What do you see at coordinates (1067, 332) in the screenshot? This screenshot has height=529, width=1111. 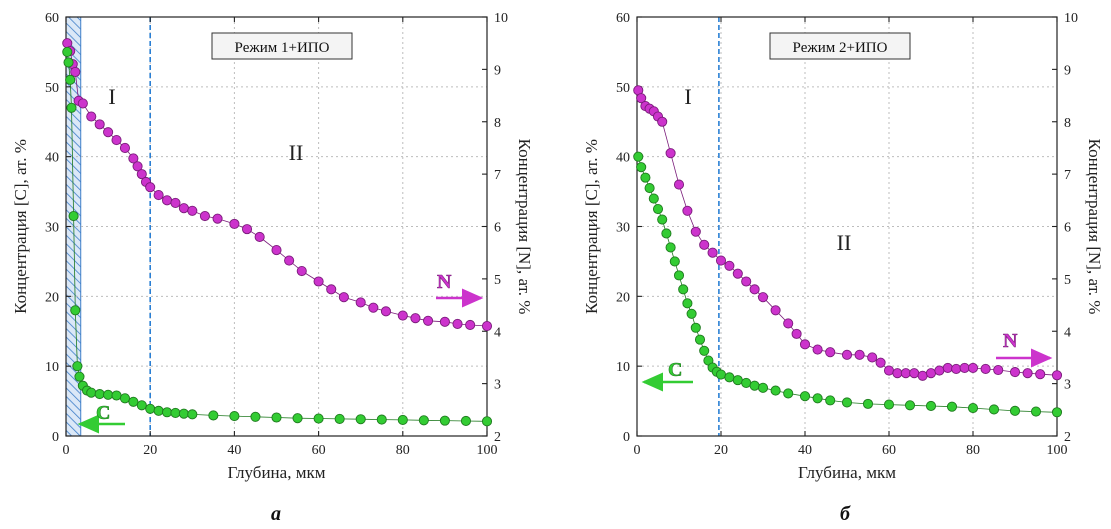 I see `y-right-tick-label: 4` at bounding box center [1067, 332].